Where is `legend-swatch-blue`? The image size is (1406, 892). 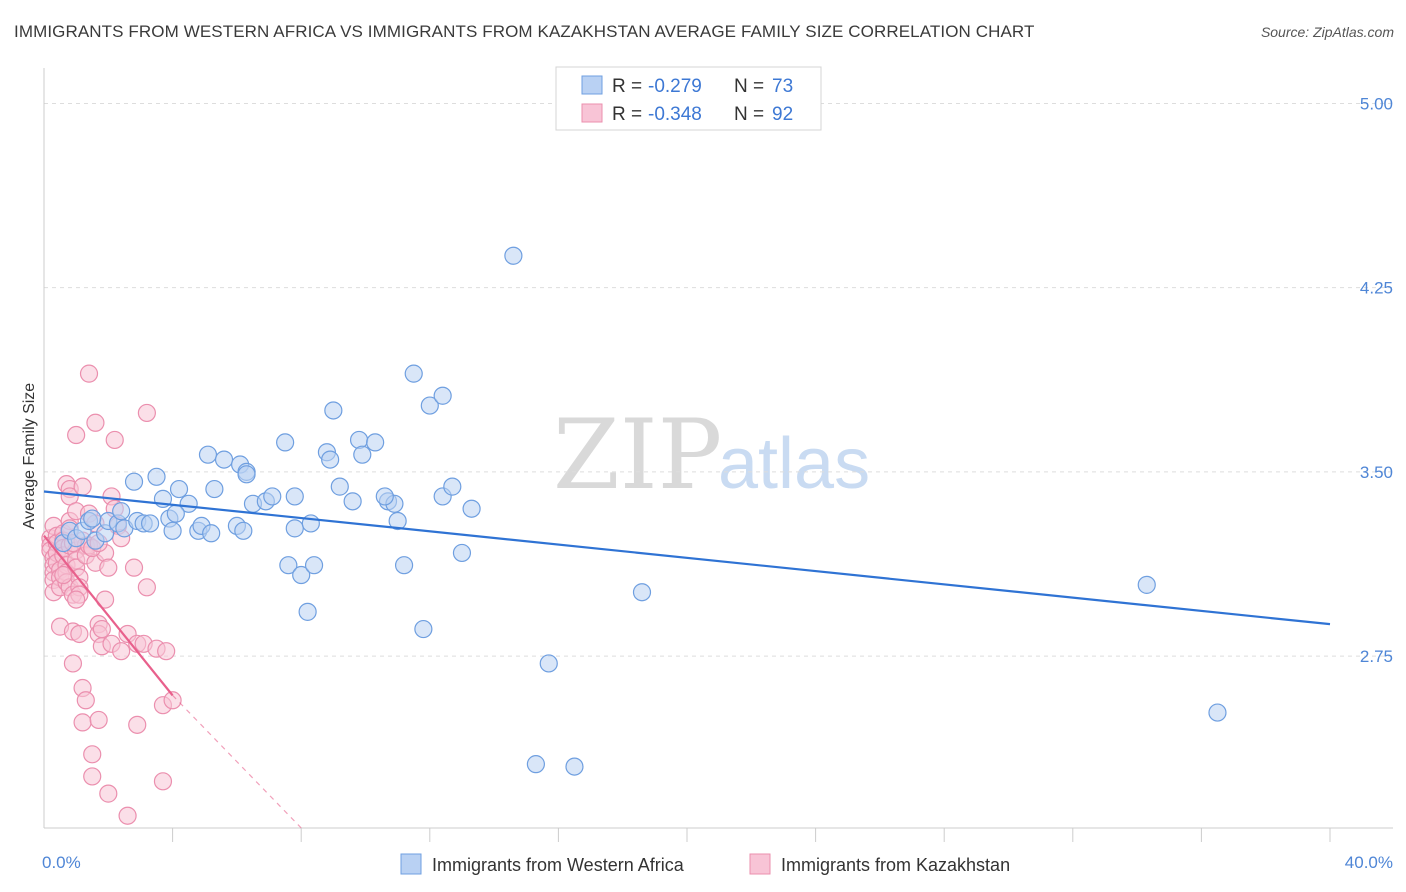
legend-swatch-blue is located at coordinates (592, 85).